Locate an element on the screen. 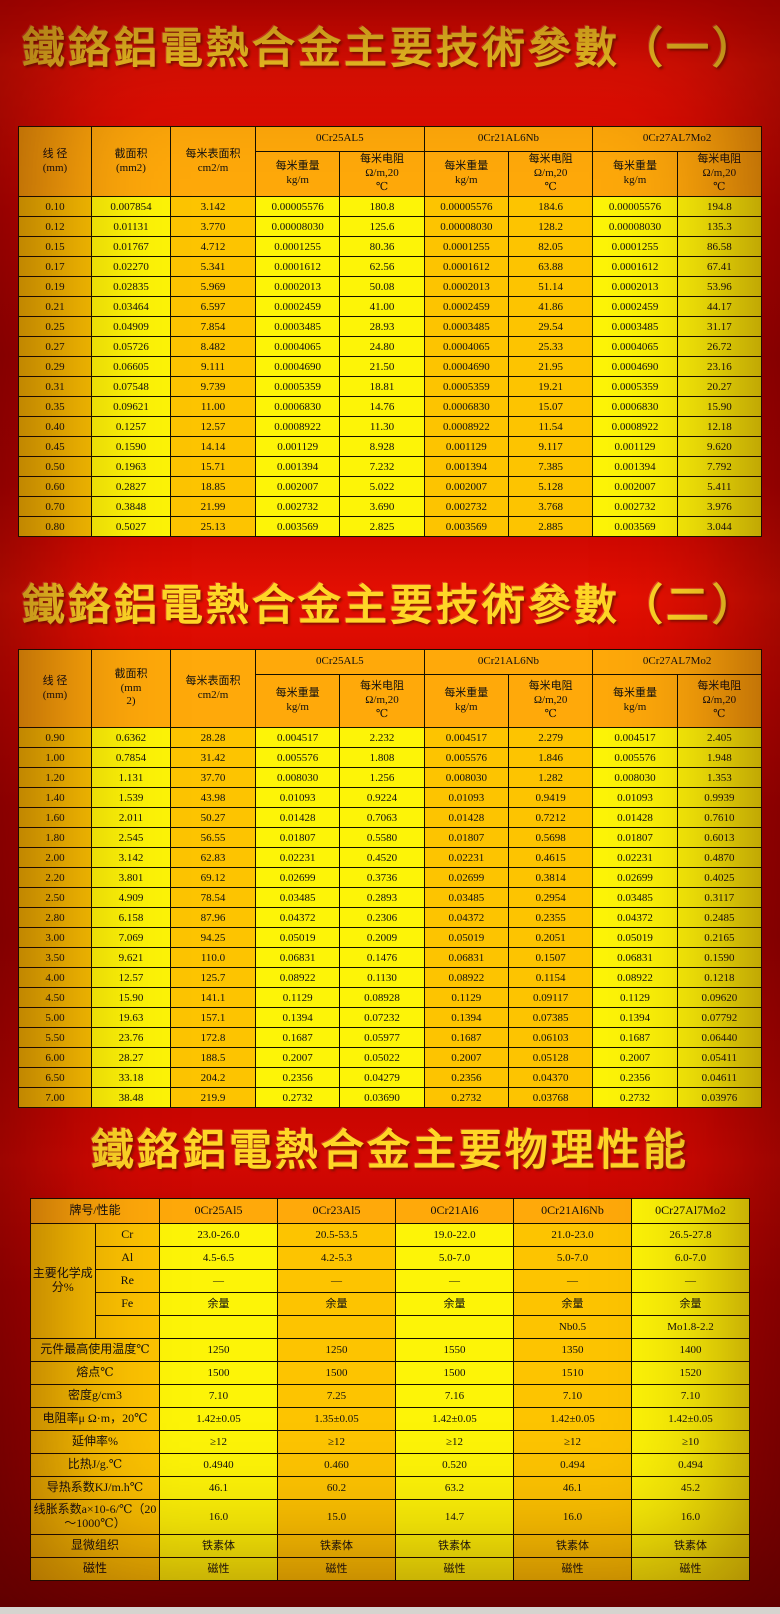  property-row: 熔点℃ 1500 1500 1500 1510 1520 is located at coordinates (390, 1373).